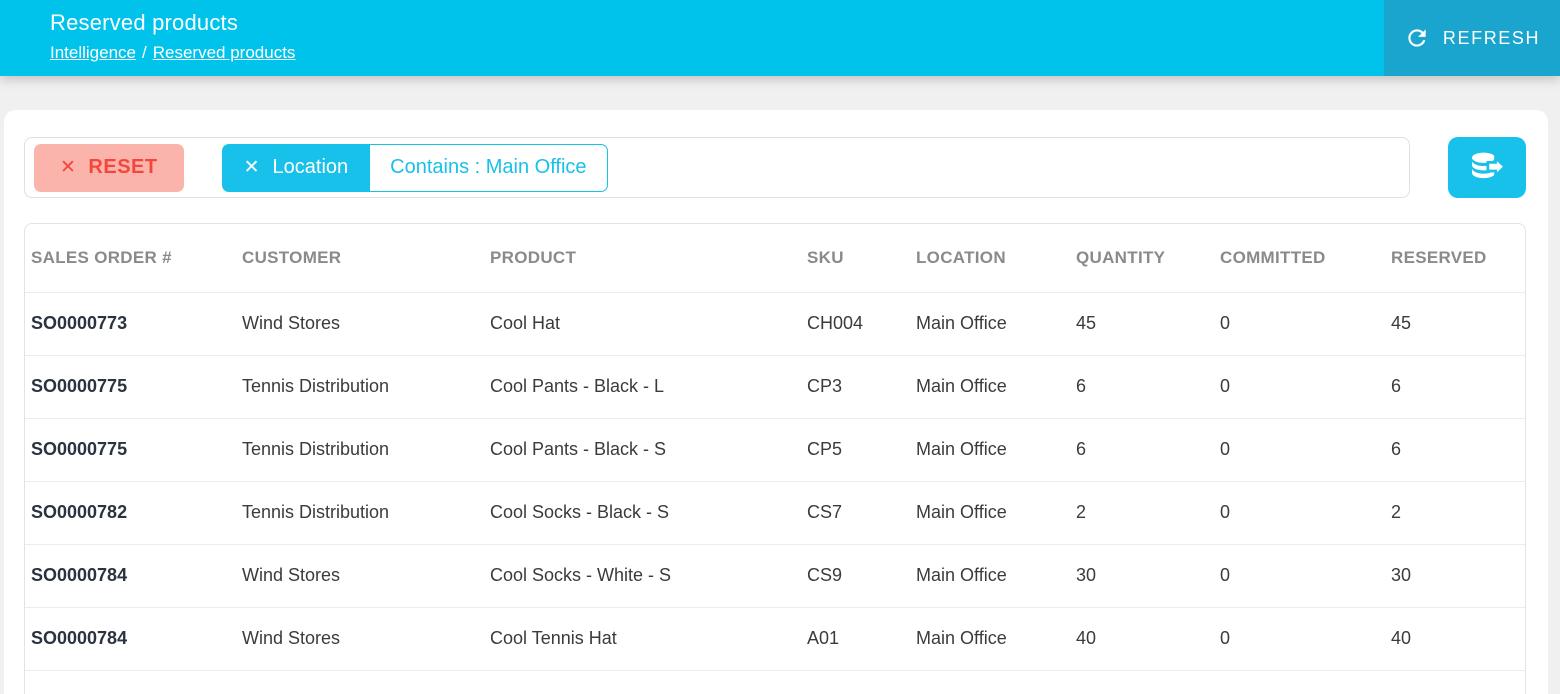  Describe the element at coordinates (825, 257) in the screenshot. I see `column-header-sku: SKU` at that location.